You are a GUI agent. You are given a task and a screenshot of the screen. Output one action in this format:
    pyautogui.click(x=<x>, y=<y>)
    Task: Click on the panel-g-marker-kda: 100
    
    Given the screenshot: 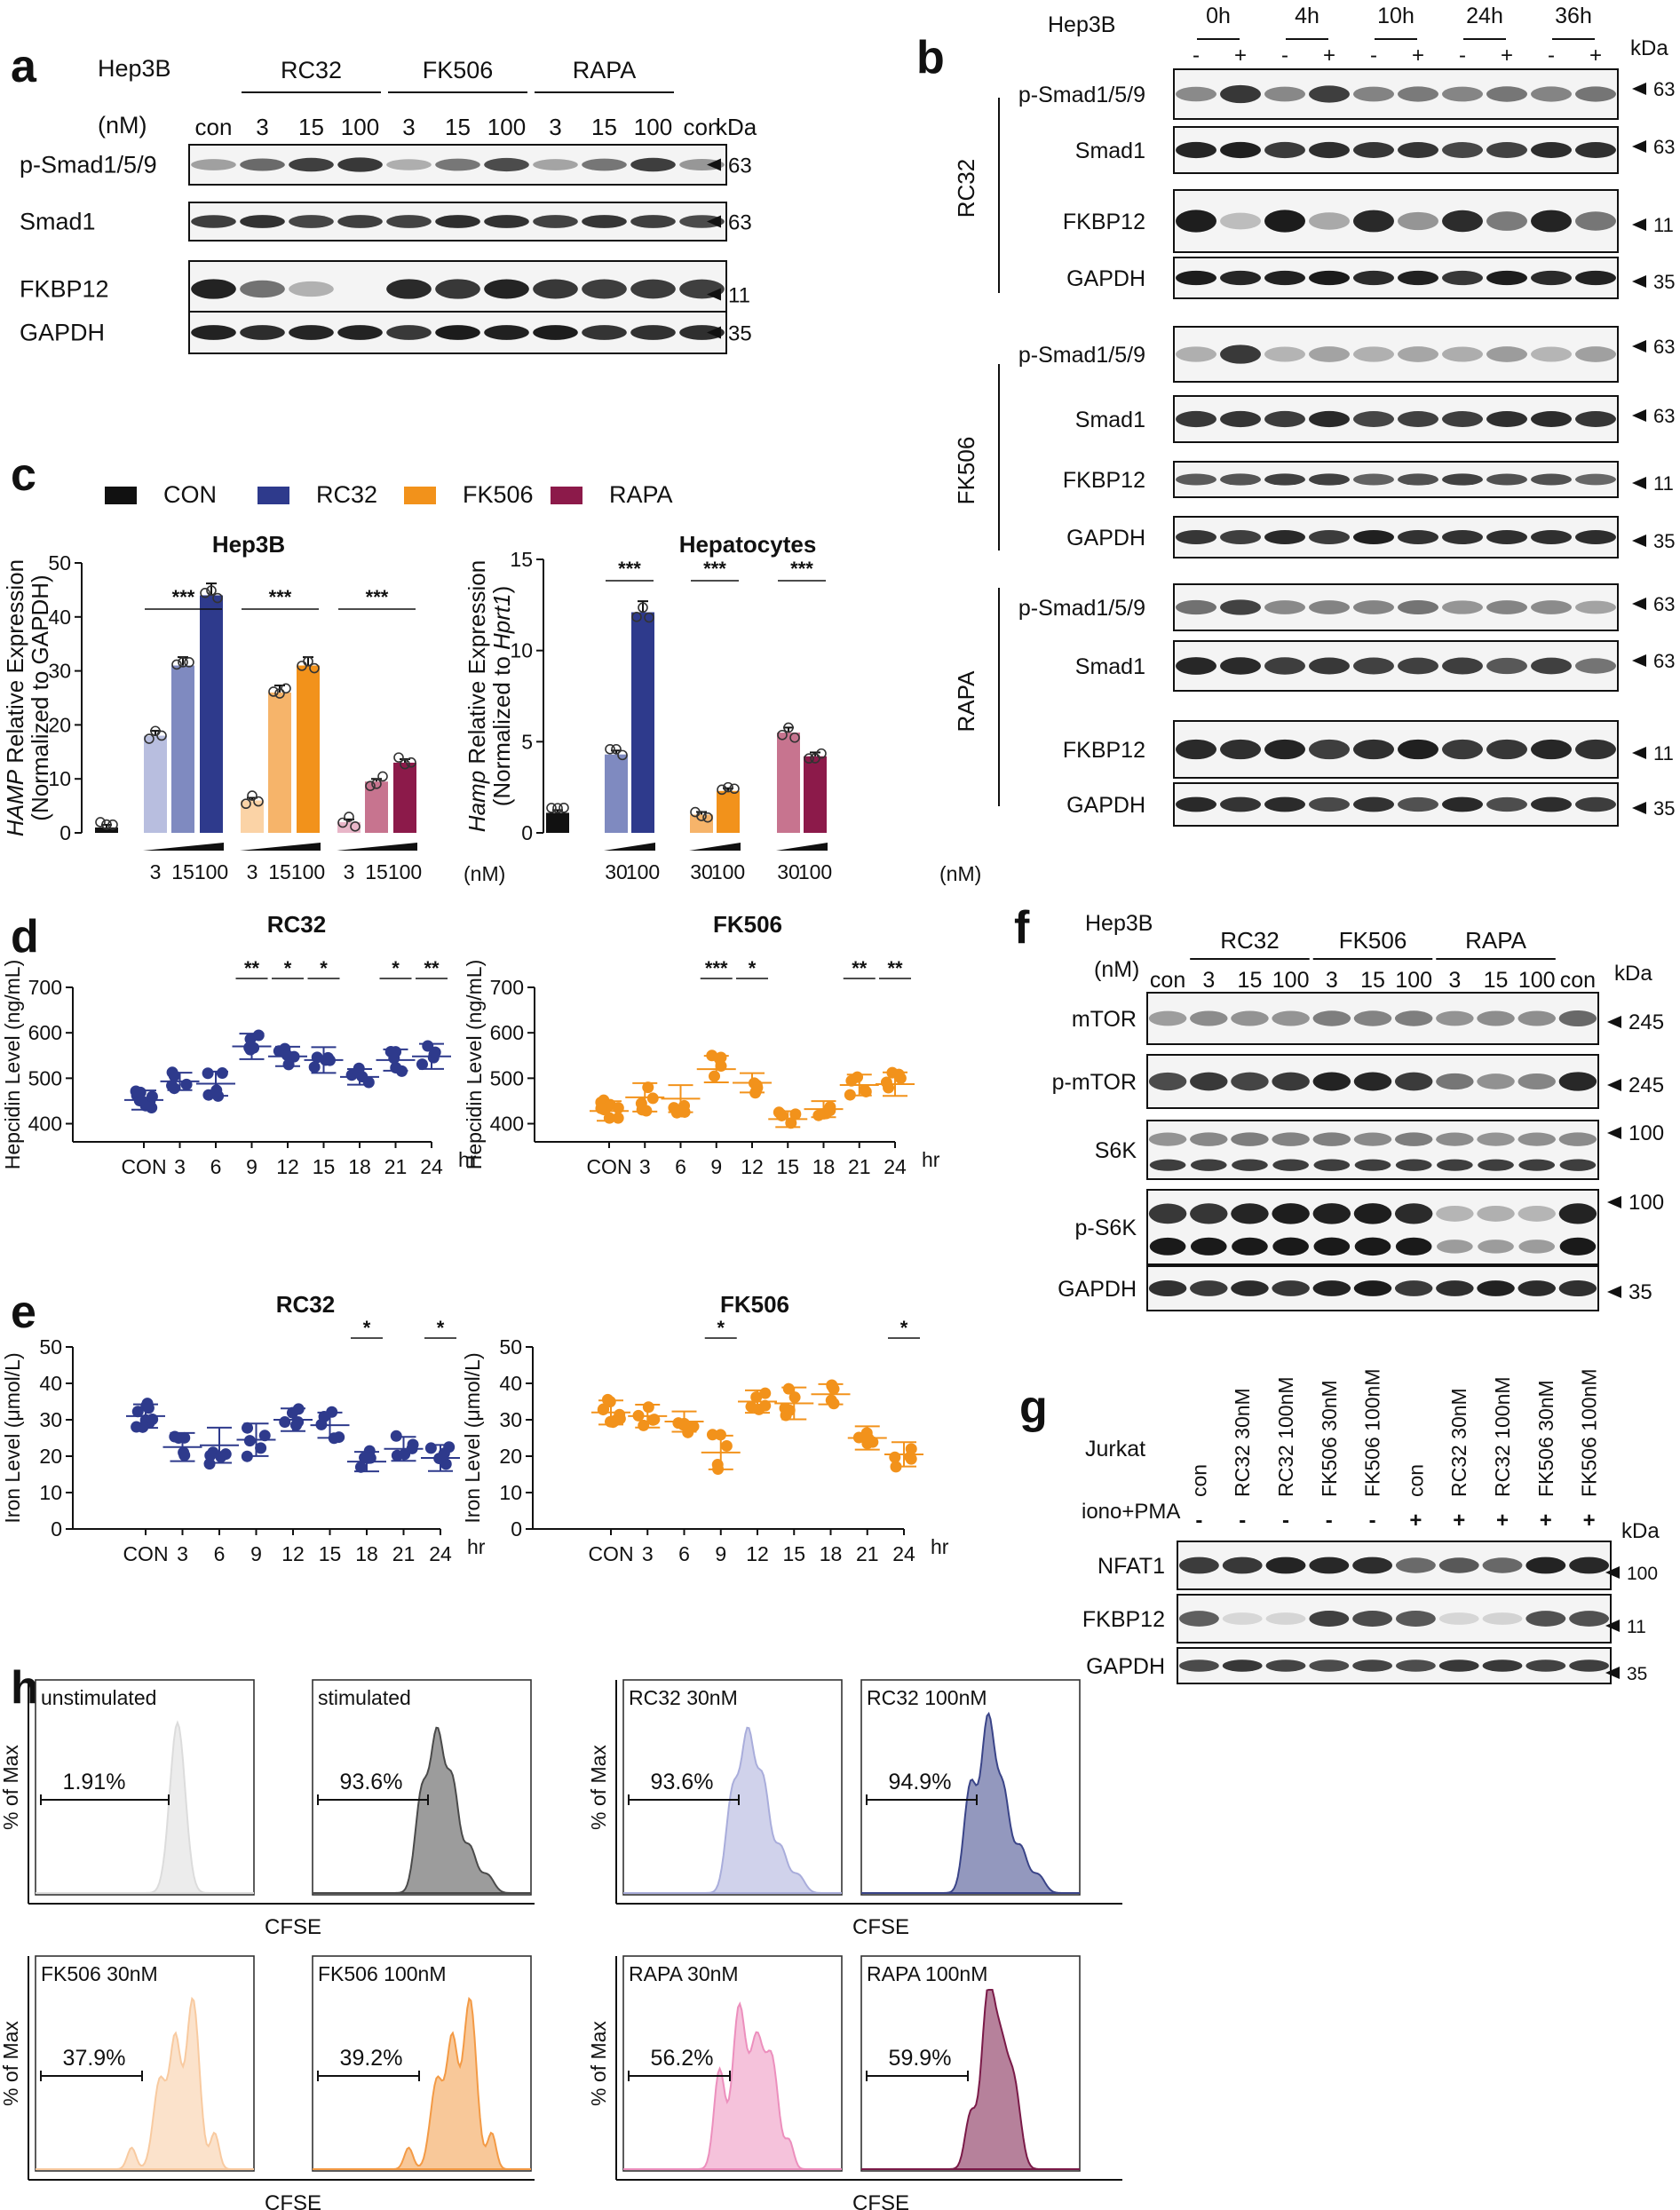 What is the action you would take?
    pyautogui.click(x=1642, y=1574)
    